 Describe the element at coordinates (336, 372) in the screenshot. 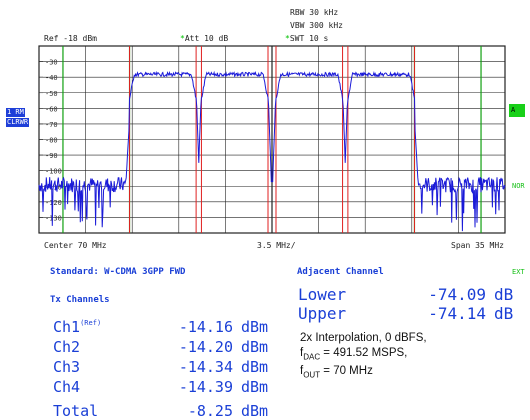

I see `note-line-fout: fOUT = 70 MHz` at that location.